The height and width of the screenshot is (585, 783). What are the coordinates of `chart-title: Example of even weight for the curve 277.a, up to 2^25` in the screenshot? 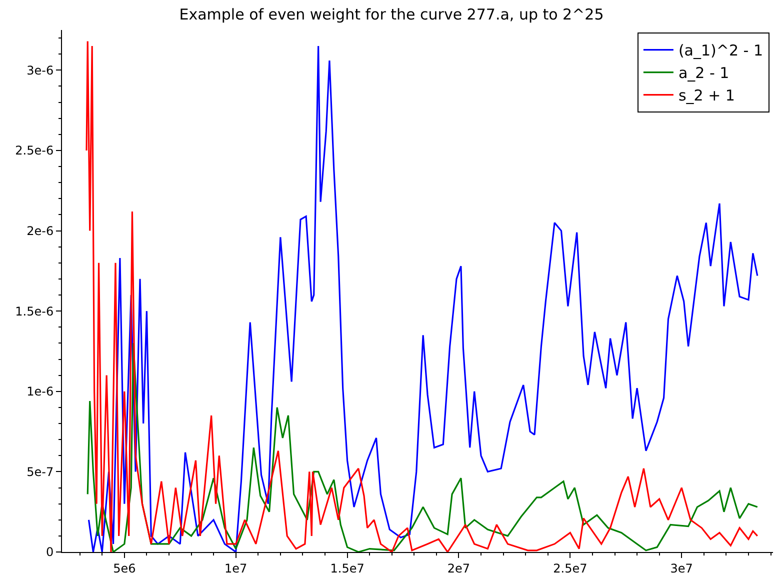 It's located at (391, 14).